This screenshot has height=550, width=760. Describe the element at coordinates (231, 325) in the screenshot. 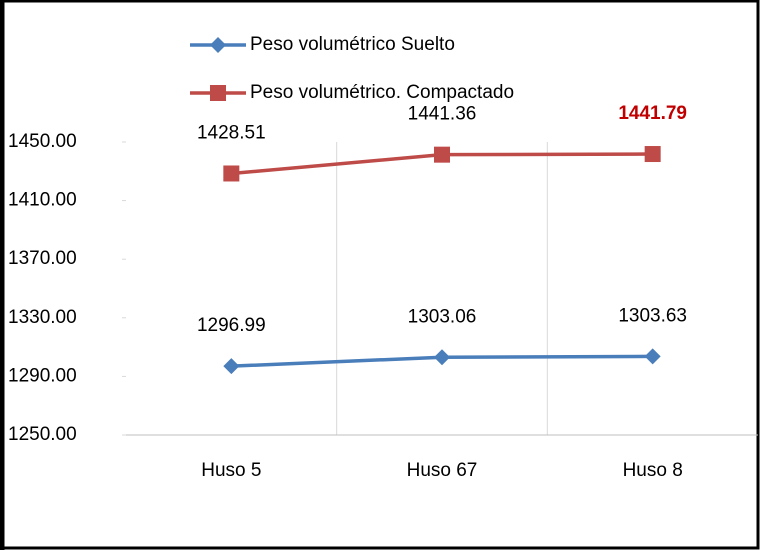

I see `data-label: 1296.99` at that location.